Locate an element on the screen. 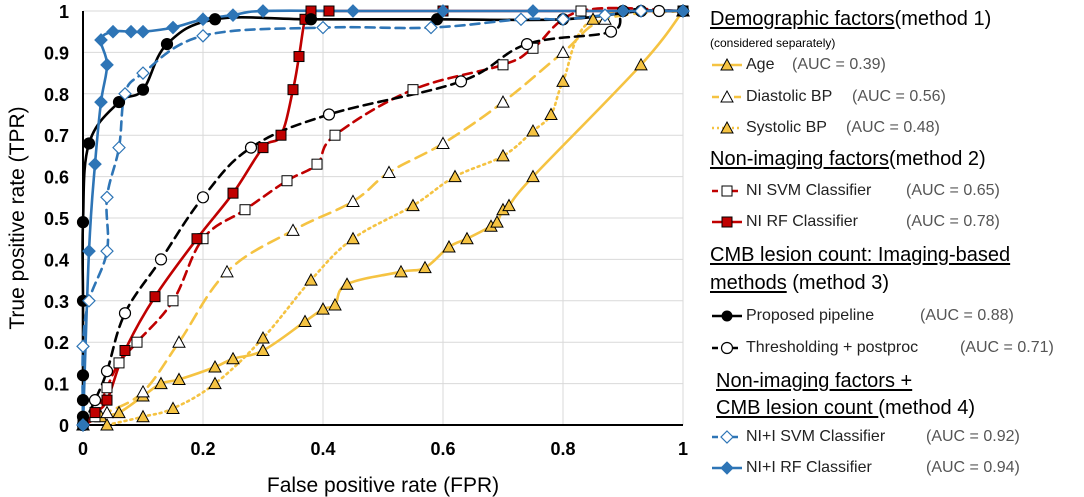 The image size is (1084, 497). legend-swatch-age is located at coordinates (727, 64).